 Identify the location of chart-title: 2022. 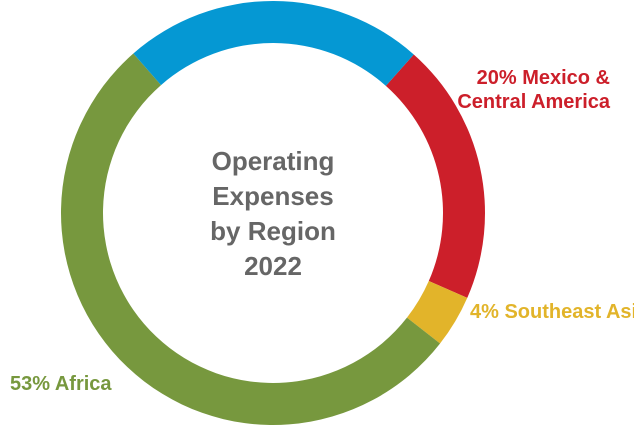
(273, 266).